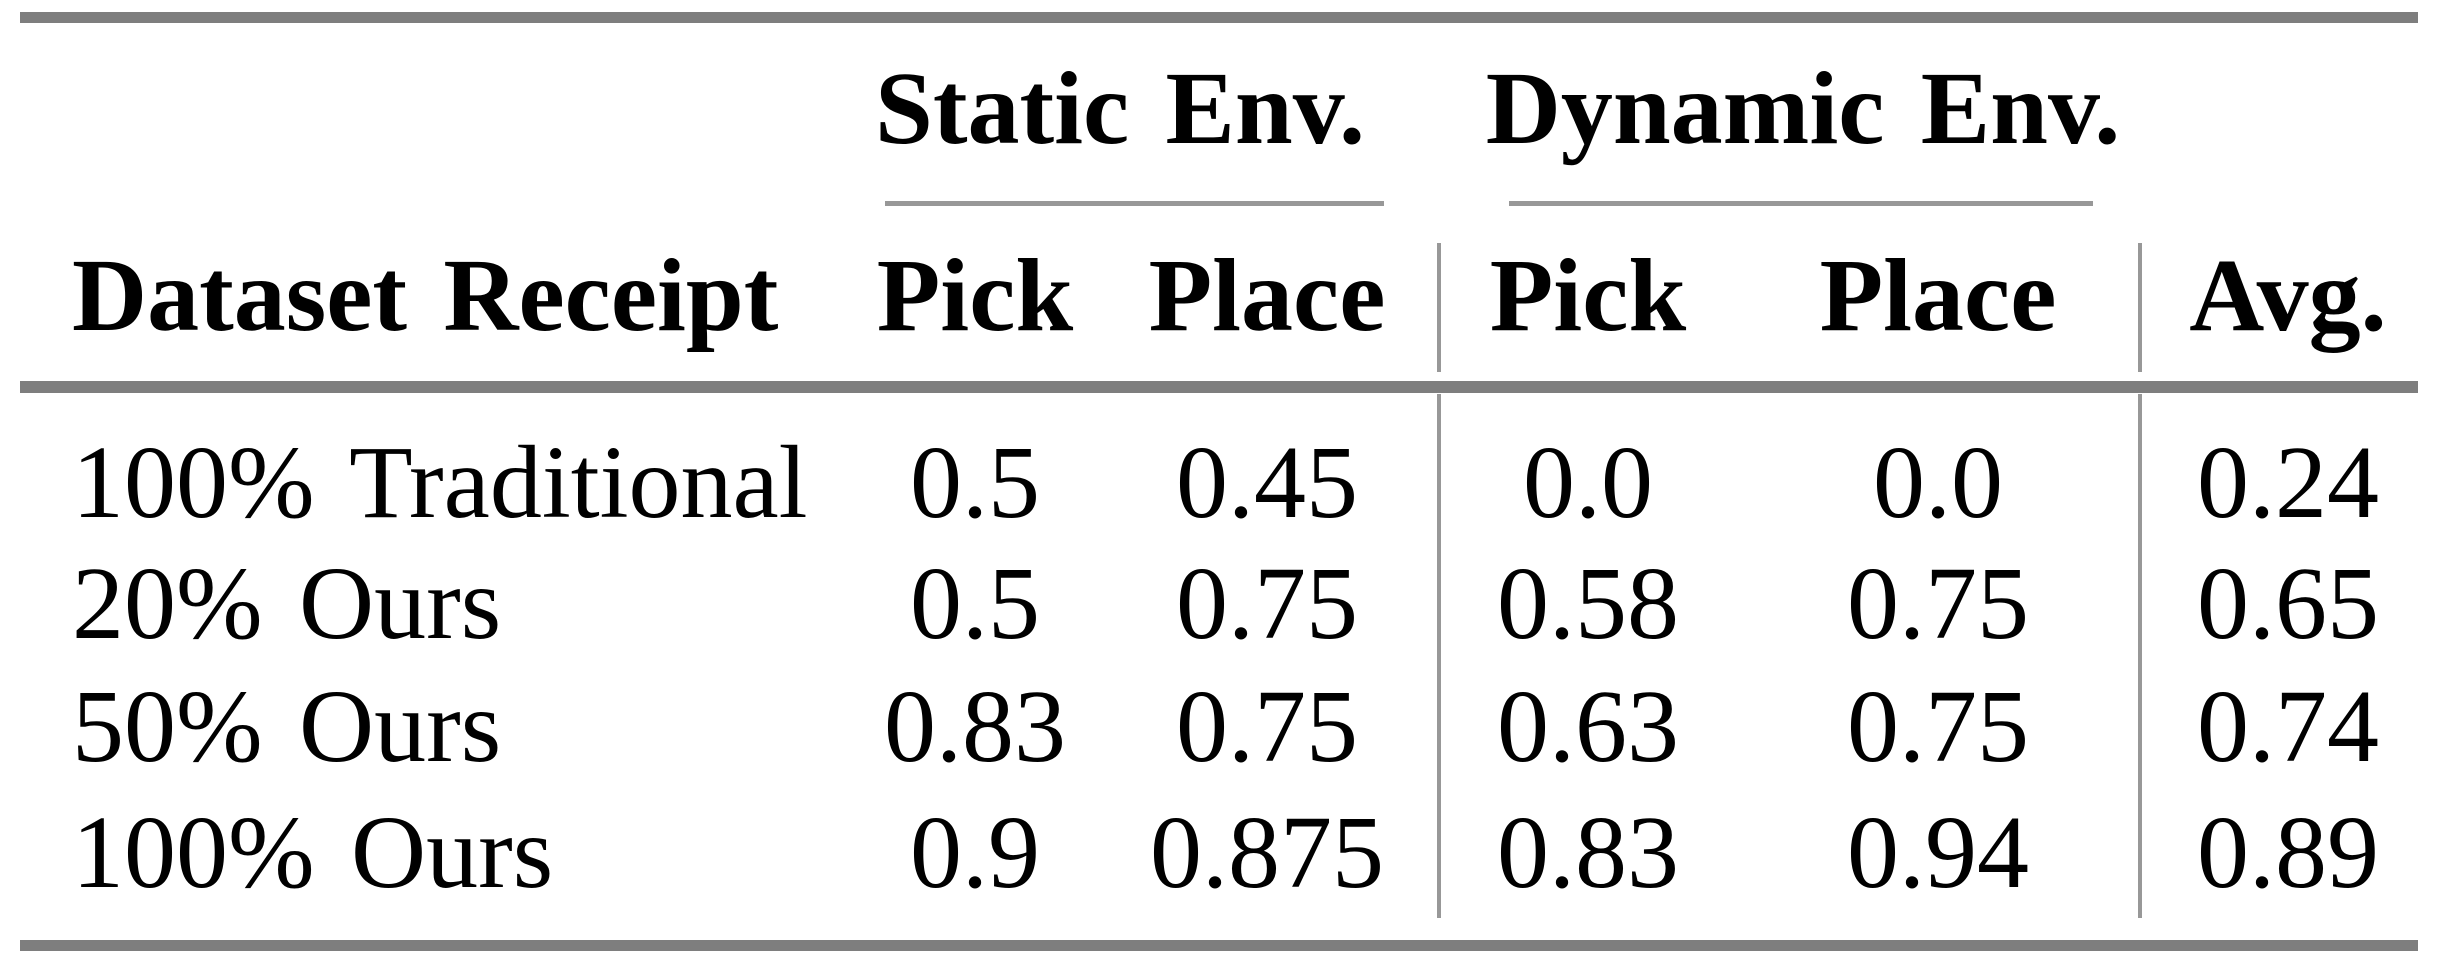 This screenshot has width=2440, height=966. I want to click on column-group-dynamic-env: Dynamic Env., so click(1803, 108).